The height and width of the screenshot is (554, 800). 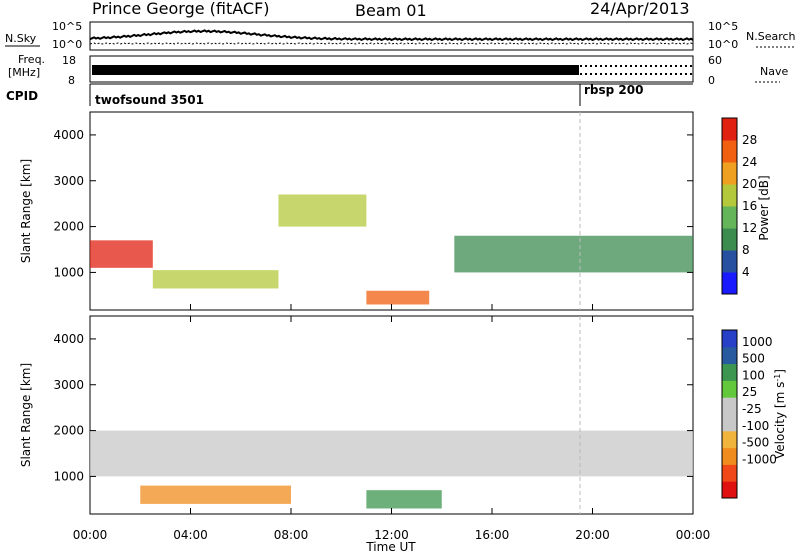 What do you see at coordinates (753, 359) in the screenshot?
I see `velocity-colorbar-tick: 500` at bounding box center [753, 359].